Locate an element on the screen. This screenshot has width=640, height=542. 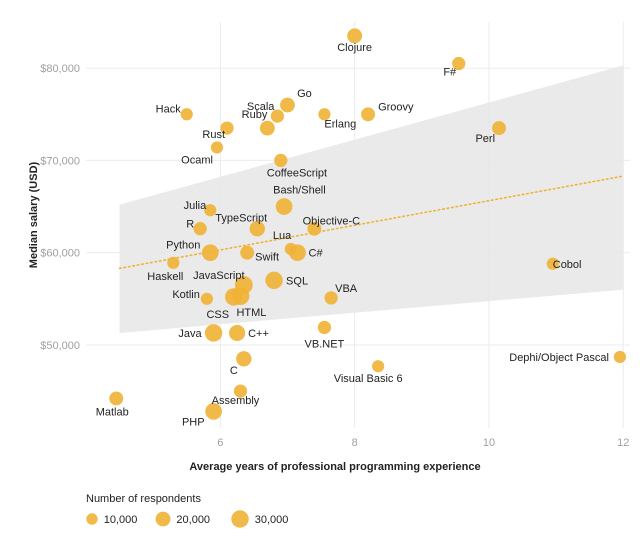
legend-items: 10,000 20,000 30,000 is located at coordinates (187, 519).